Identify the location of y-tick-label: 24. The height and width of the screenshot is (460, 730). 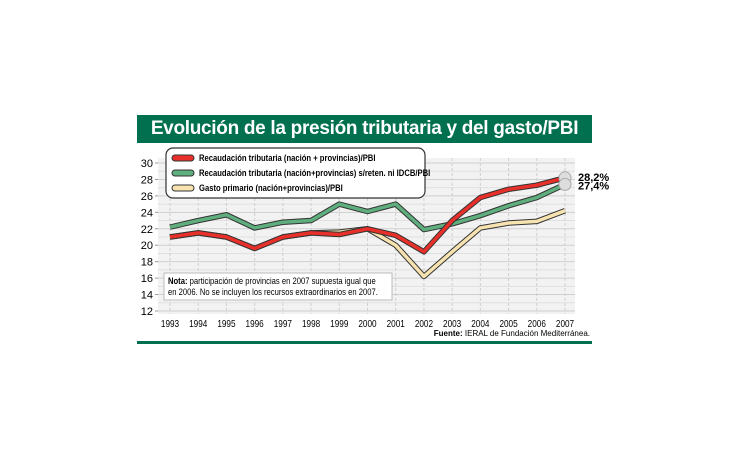
(147, 213).